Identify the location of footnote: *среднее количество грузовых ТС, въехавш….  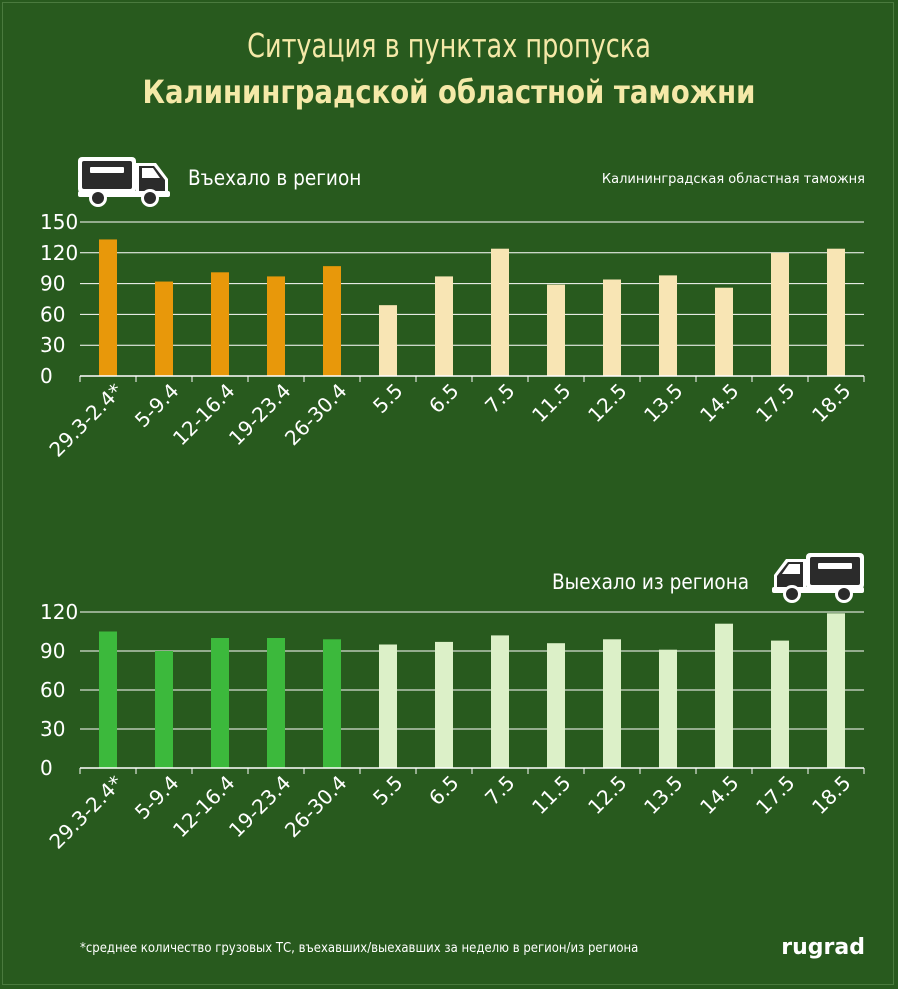
(359, 948).